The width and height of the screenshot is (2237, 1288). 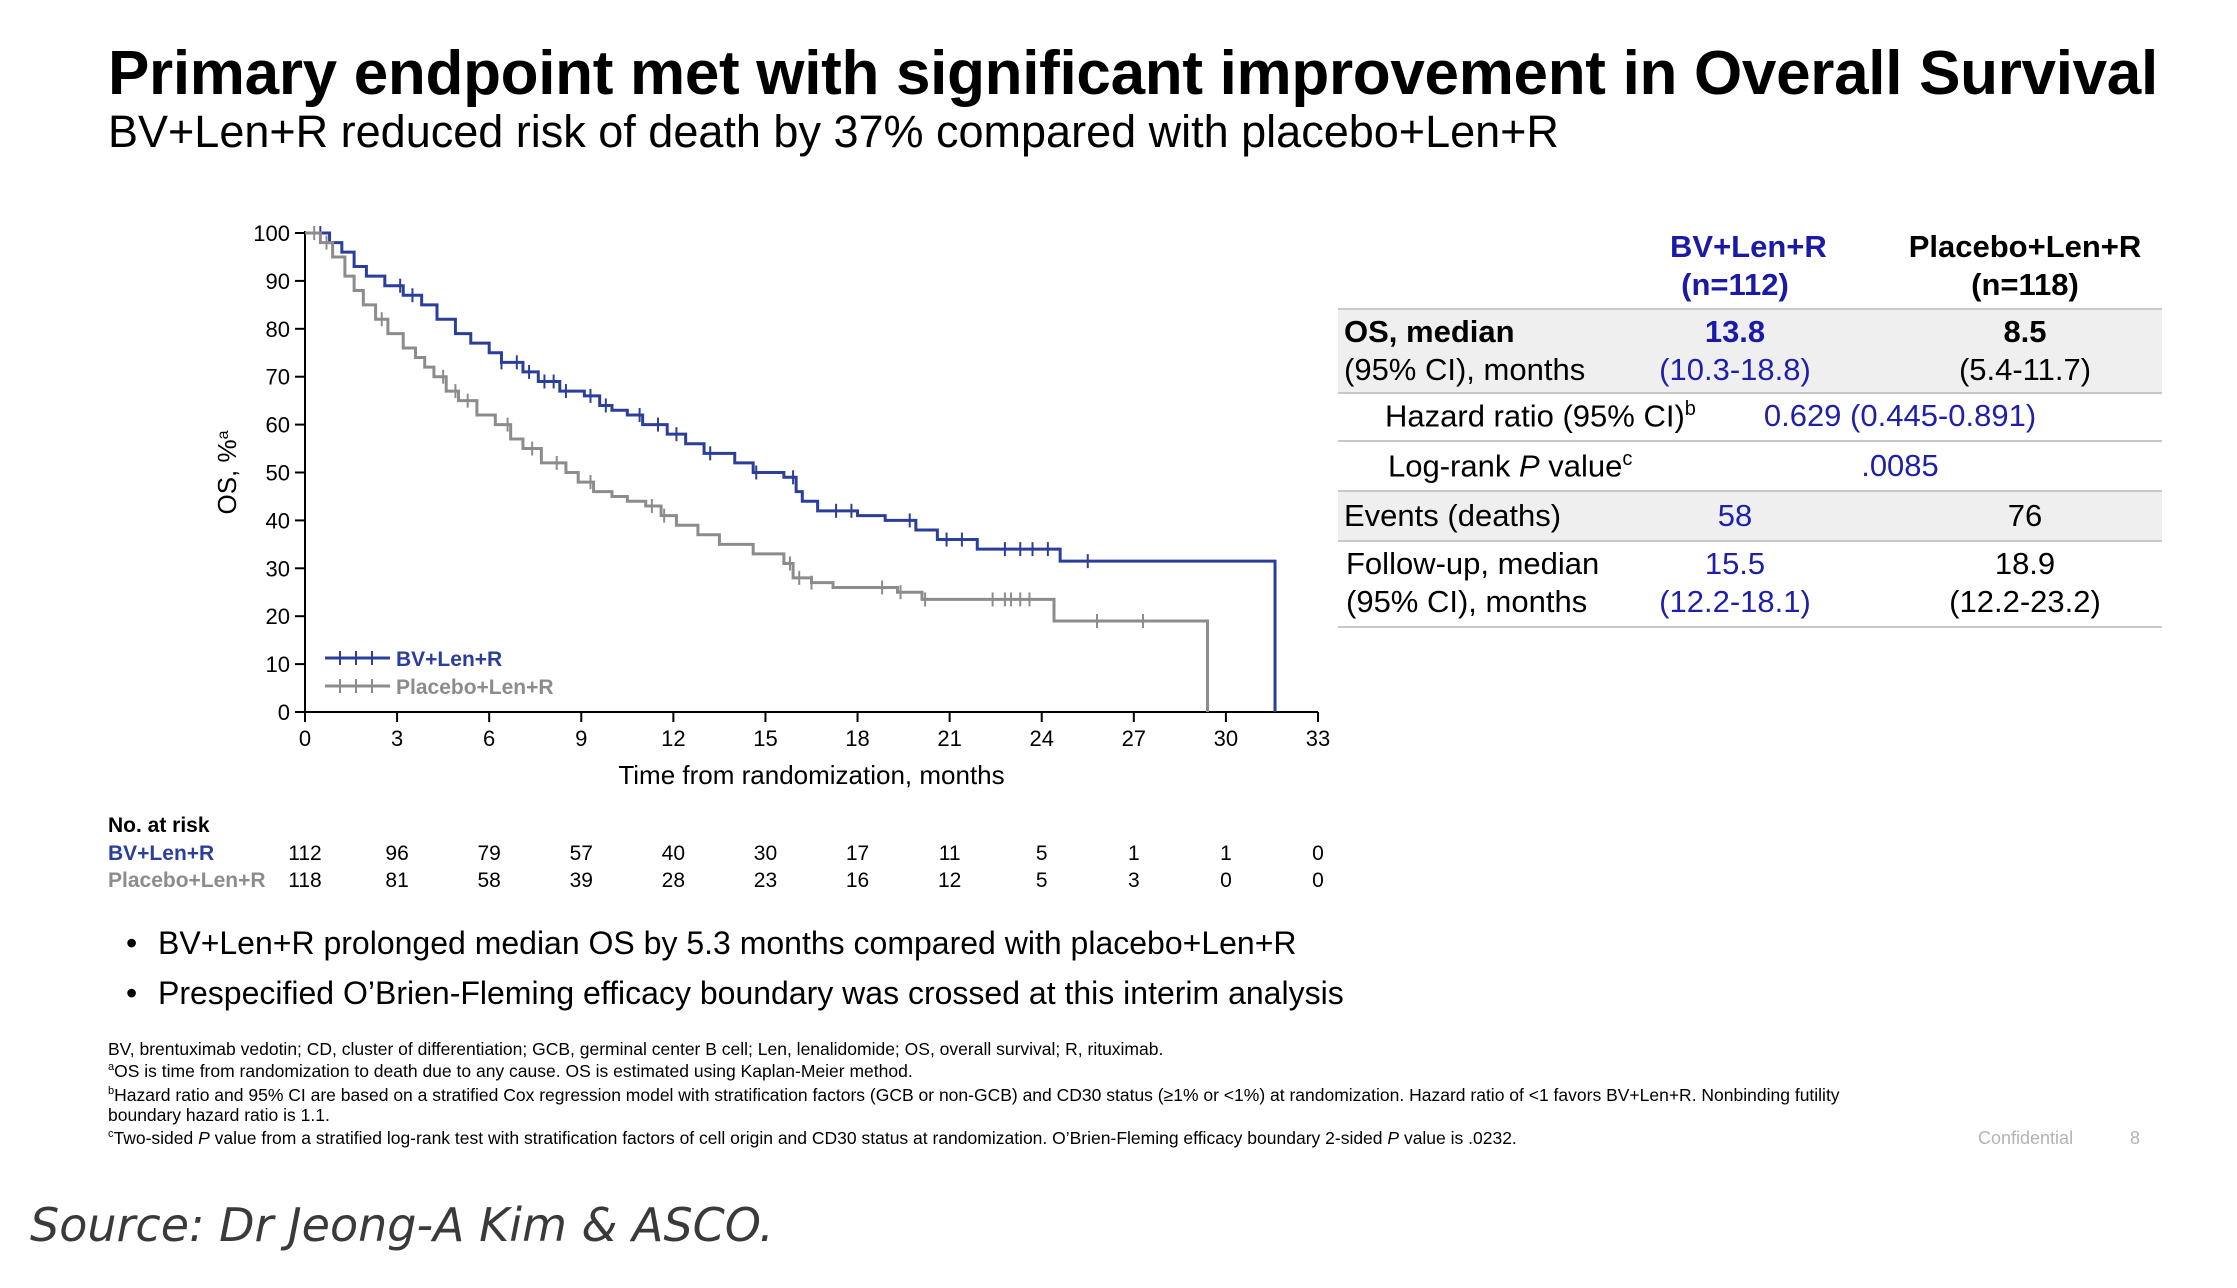 I want to click on x-tick-label: 12, so click(x=673, y=738).